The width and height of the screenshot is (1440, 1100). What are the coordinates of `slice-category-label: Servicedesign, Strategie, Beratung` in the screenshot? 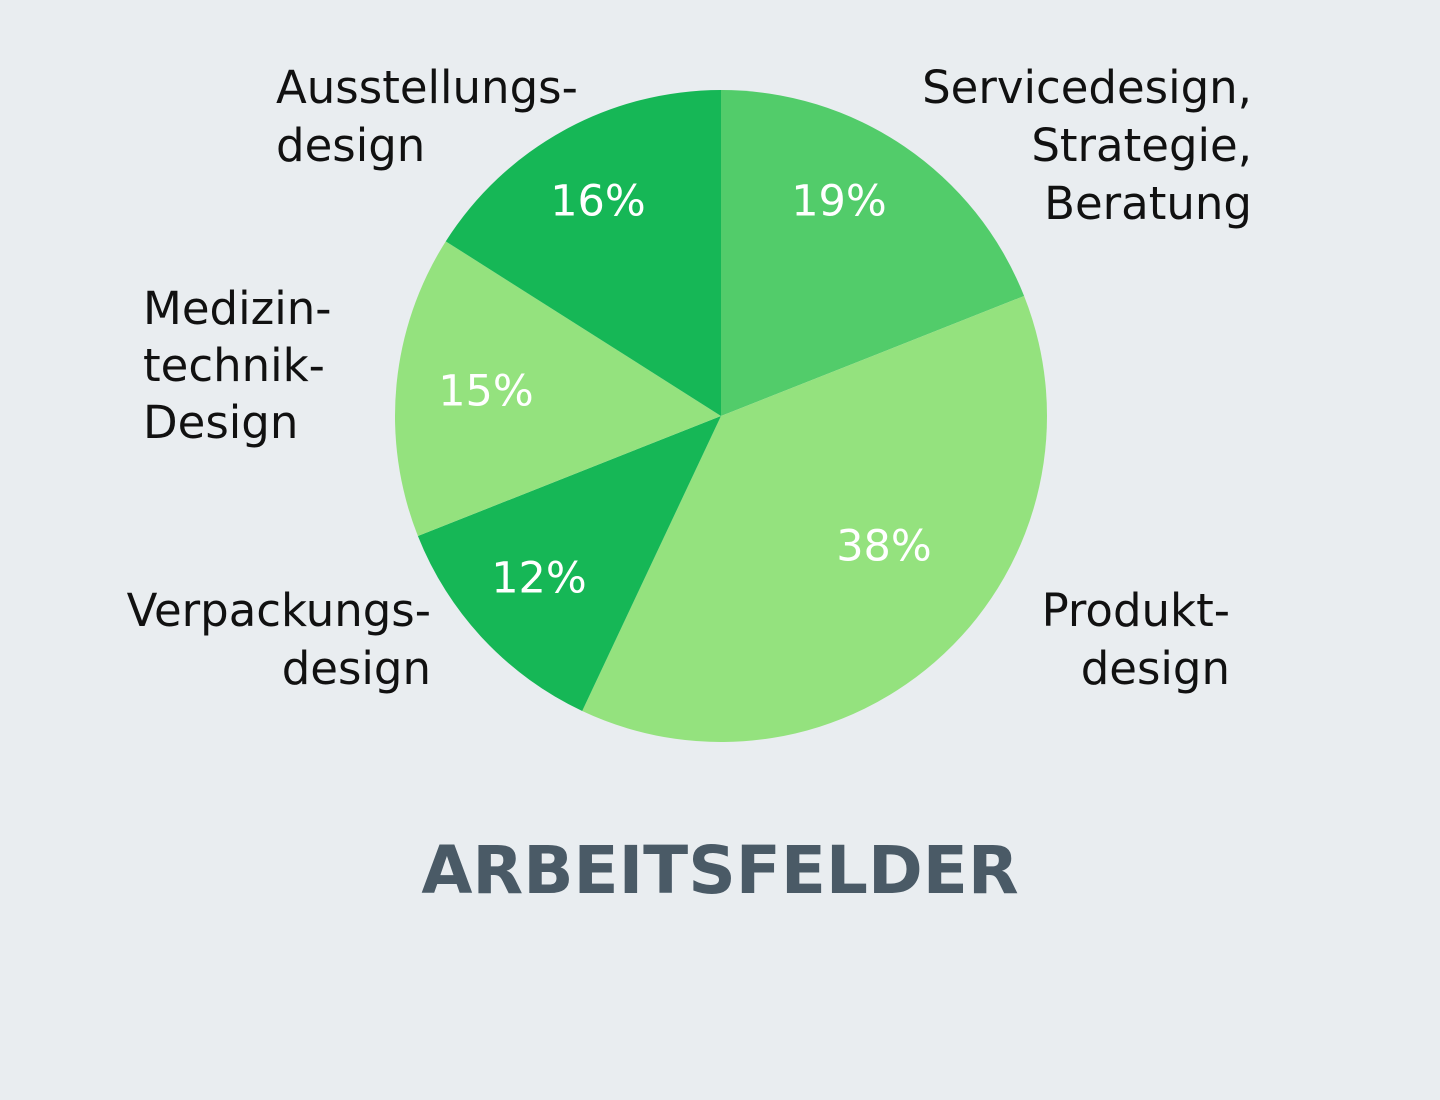 It's located at (1087, 145).